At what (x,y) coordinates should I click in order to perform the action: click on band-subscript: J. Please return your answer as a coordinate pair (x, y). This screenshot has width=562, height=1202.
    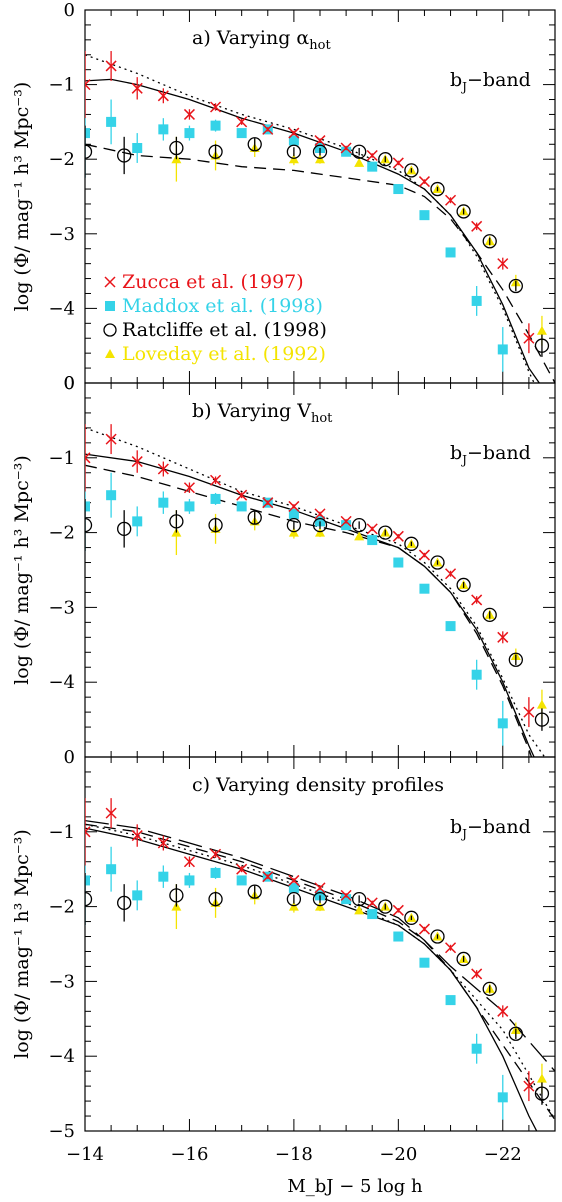
    Looking at the image, I should click on (463, 87).